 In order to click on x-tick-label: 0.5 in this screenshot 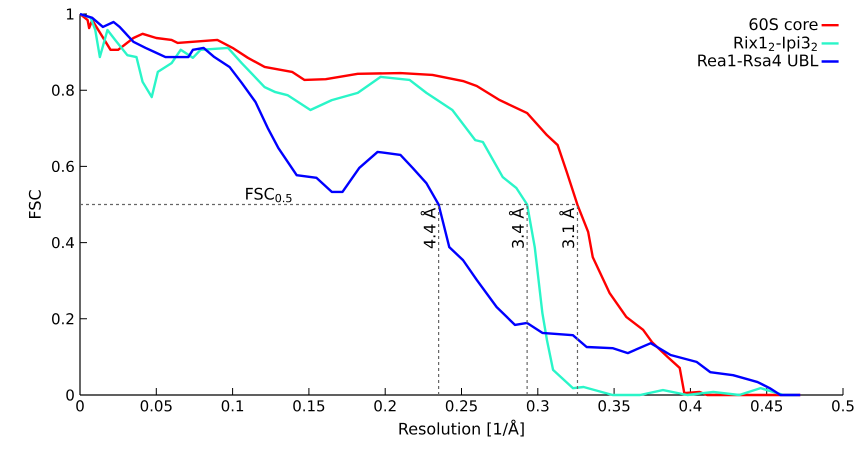, I will do `click(843, 406)`.